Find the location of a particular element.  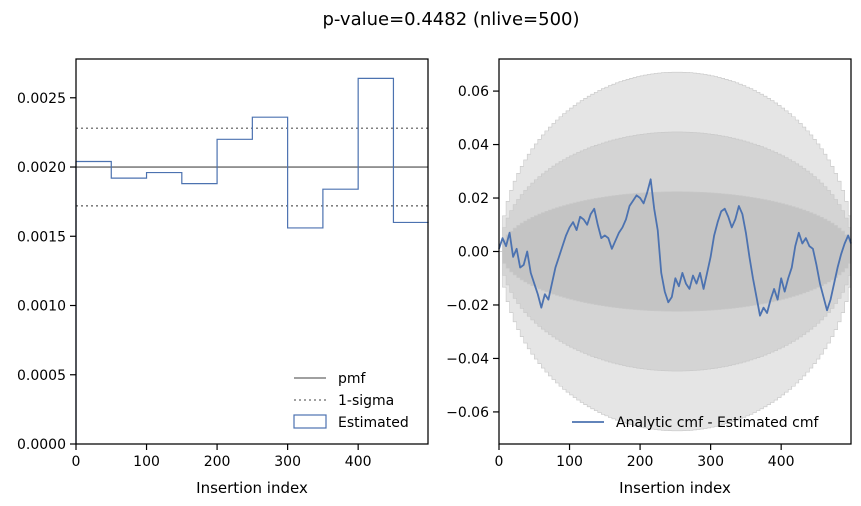

y-tick-label: 0.0015 is located at coordinates (41, 237).